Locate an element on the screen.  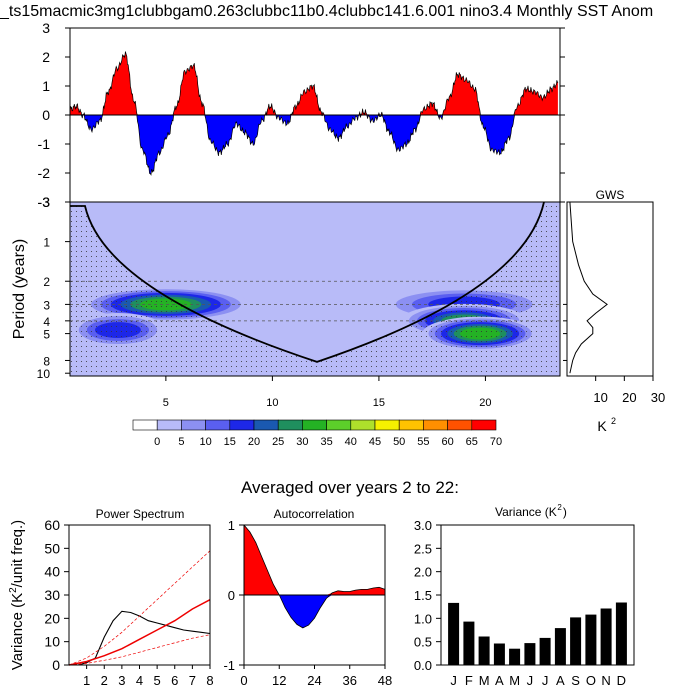
power-spectrum-x-tick-label: 8 is located at coordinates (209, 680).